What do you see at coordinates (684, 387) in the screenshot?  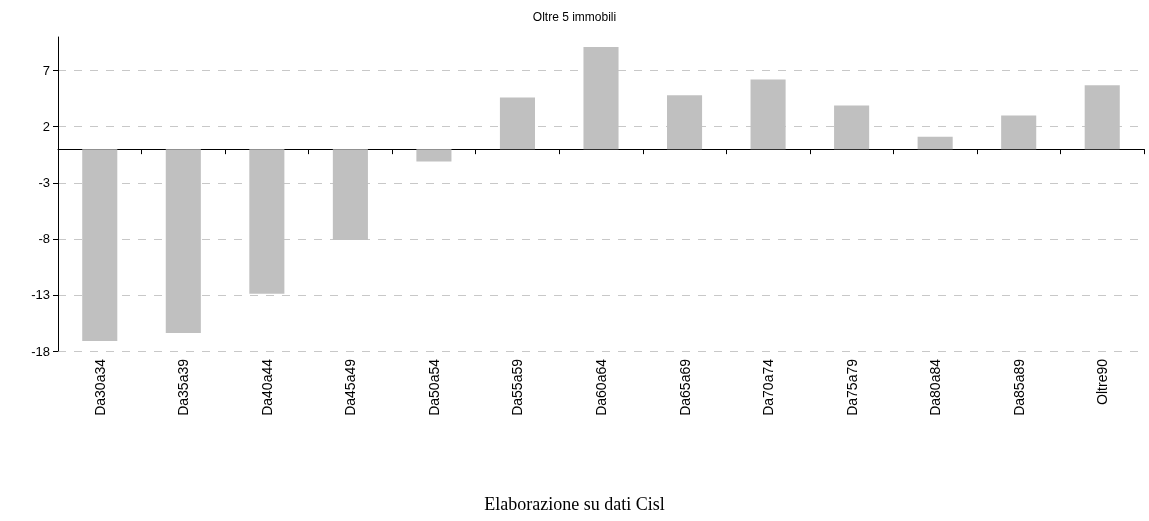 I see `x-tick-label: Da65a69` at bounding box center [684, 387].